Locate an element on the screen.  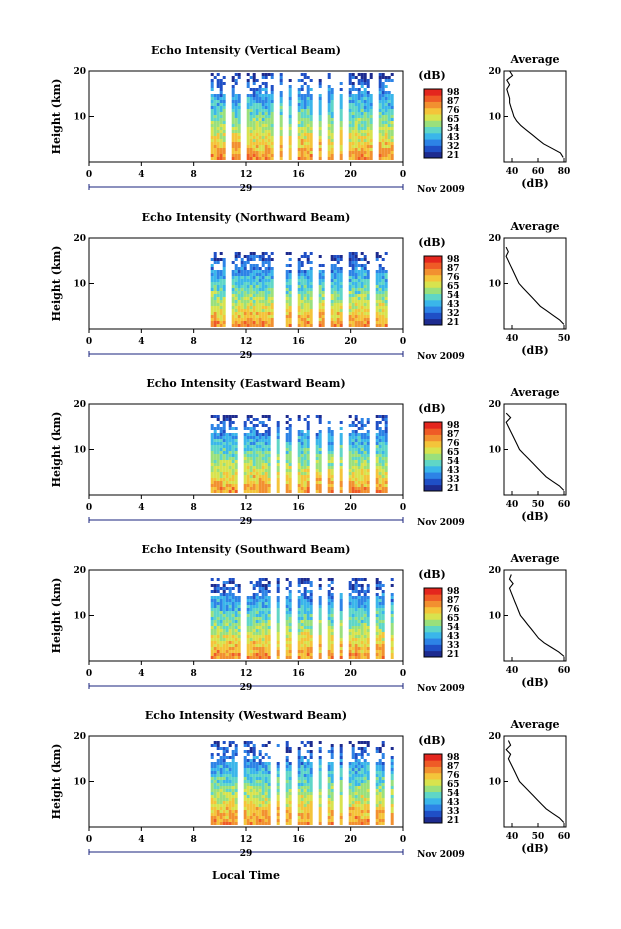
x-tick-label: 20 is located at coordinates (350, 674).